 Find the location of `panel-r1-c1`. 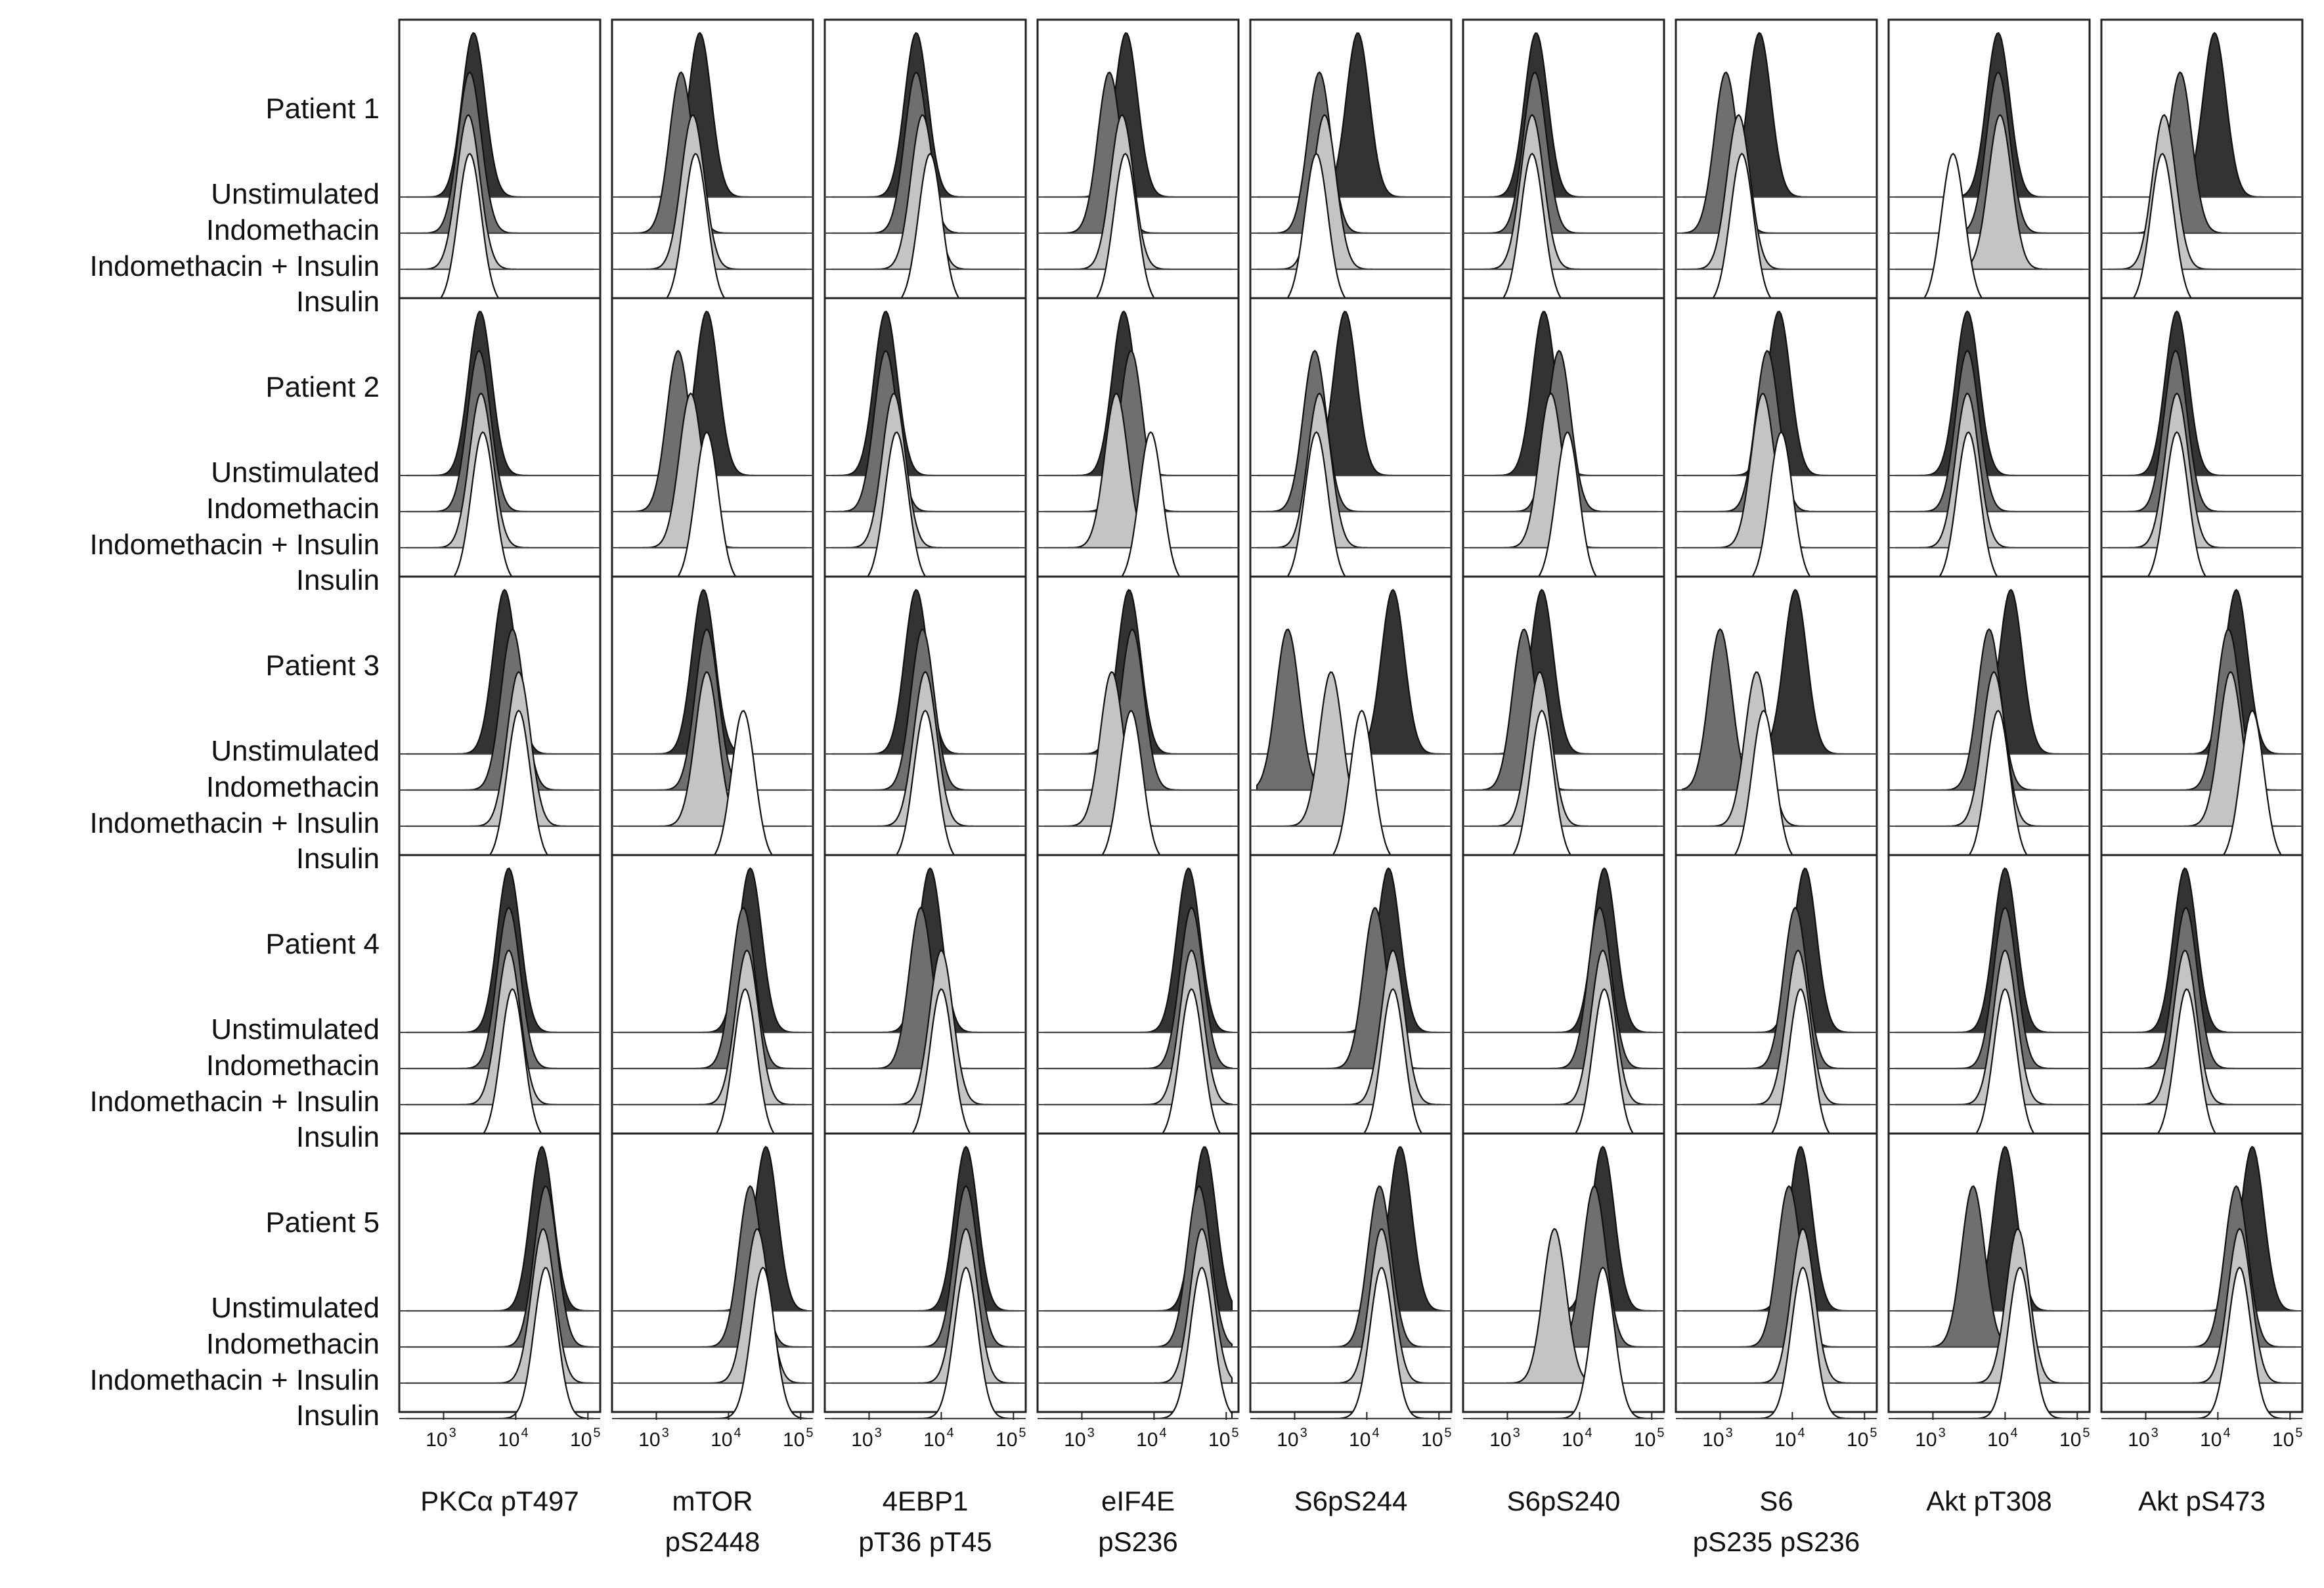

panel-r1-c1 is located at coordinates (500, 162).